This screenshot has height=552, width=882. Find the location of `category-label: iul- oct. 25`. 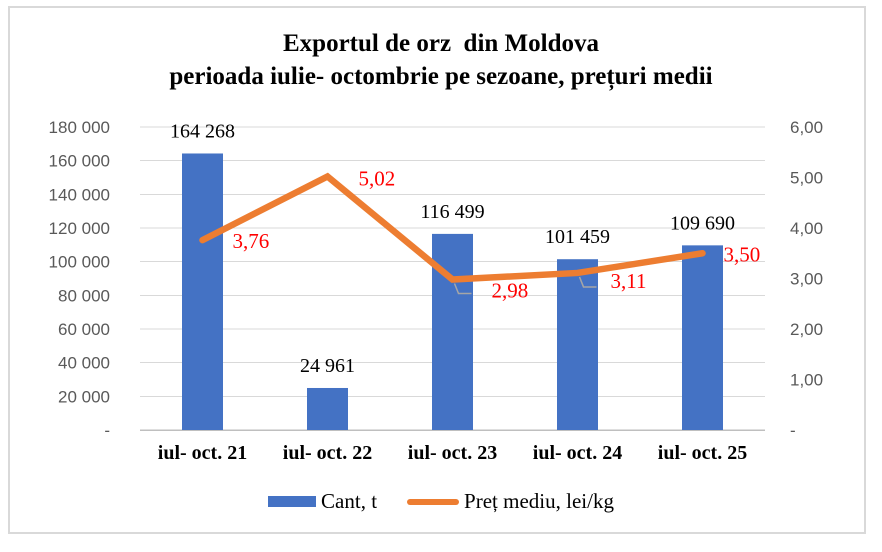

category-label: iul- oct. 25 is located at coordinates (702, 453).